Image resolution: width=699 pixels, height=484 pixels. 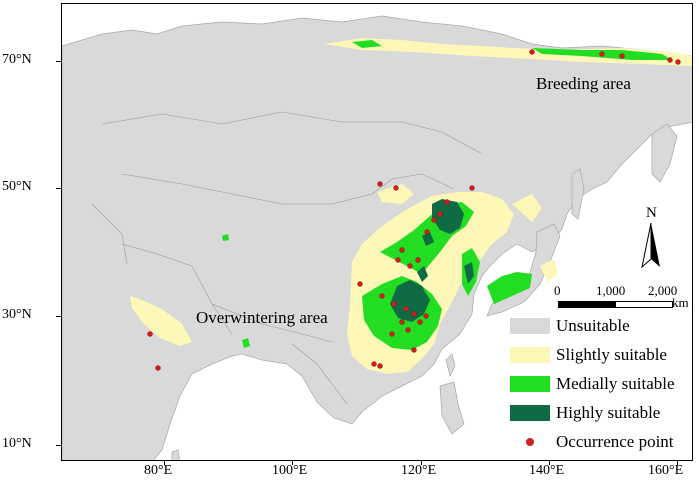 I want to click on legend-label-occurrence-point: Occurrence point, so click(x=615, y=441).